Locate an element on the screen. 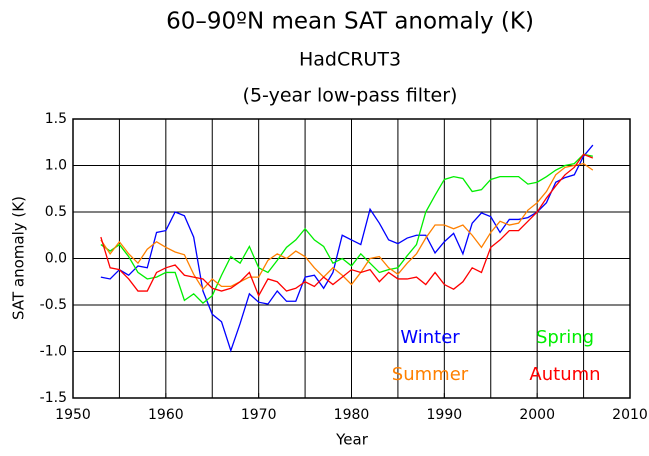  y-tick-label: 1.0 is located at coordinates (56, 166).